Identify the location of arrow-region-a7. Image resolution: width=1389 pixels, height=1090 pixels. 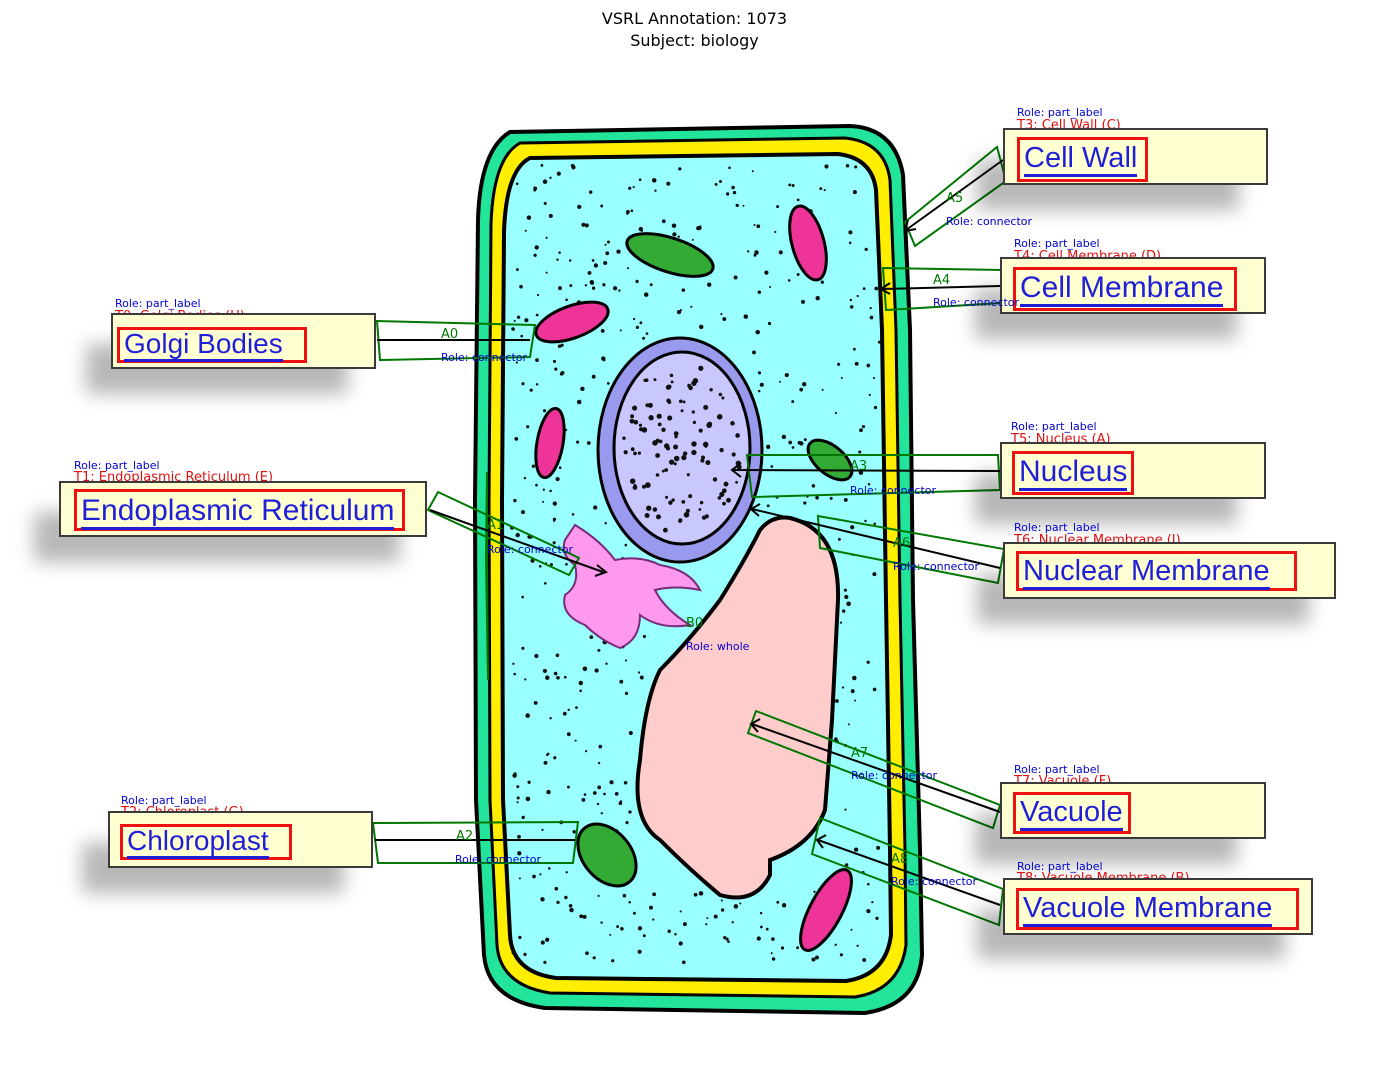
(874, 769).